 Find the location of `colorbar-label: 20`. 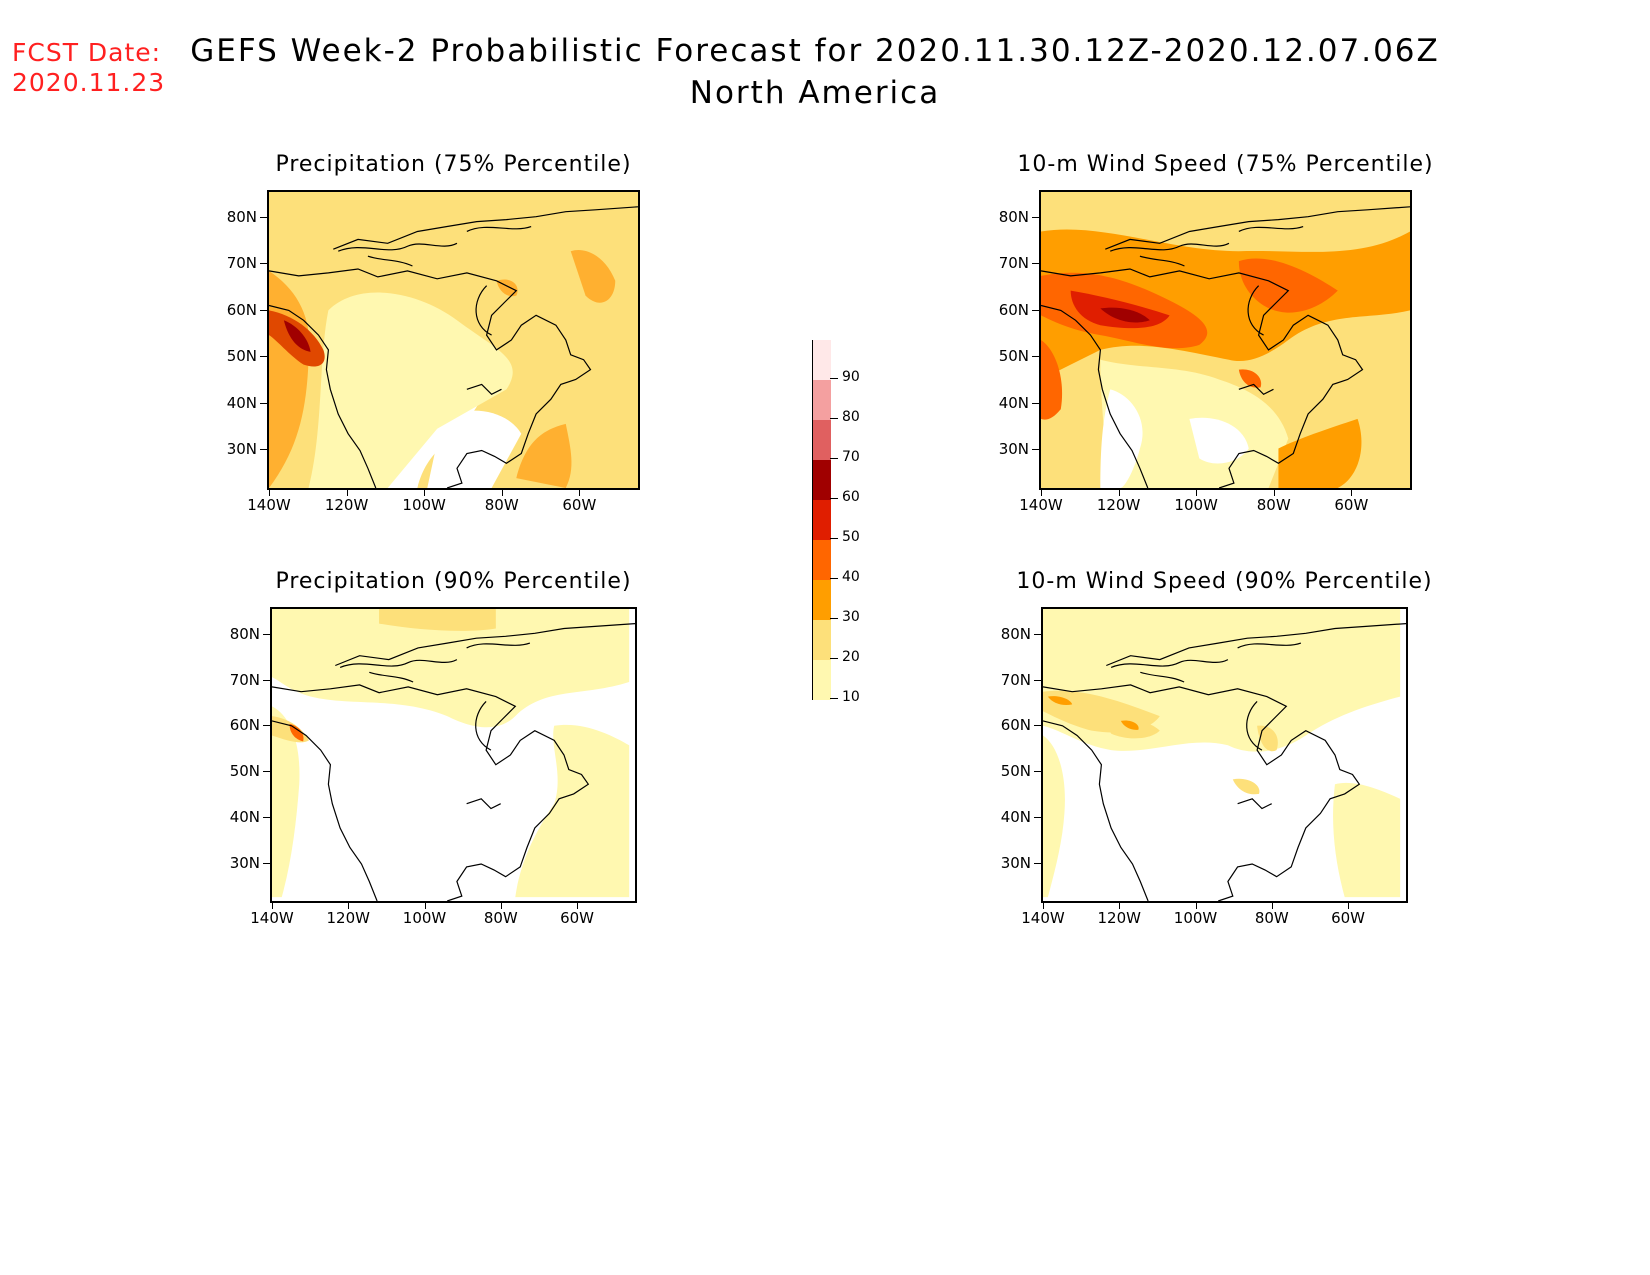

colorbar-label: 20 is located at coordinates (851, 657).